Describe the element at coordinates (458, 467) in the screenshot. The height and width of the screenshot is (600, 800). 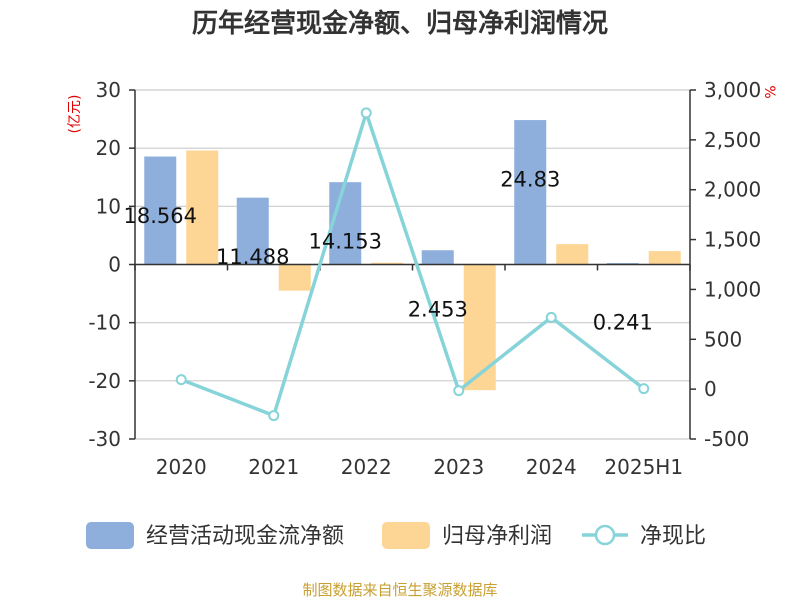
I see `x-tick-label: 2023` at that location.